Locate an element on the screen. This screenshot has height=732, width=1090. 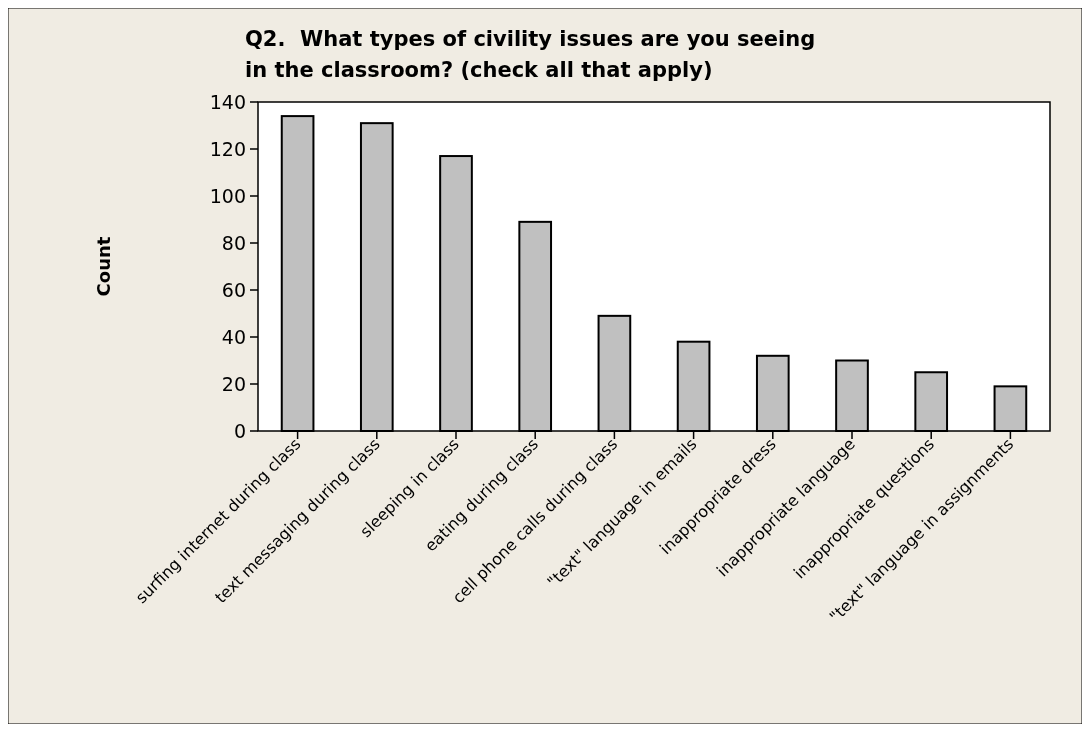
y-tick-label: 100 is located at coordinates (227, 195).